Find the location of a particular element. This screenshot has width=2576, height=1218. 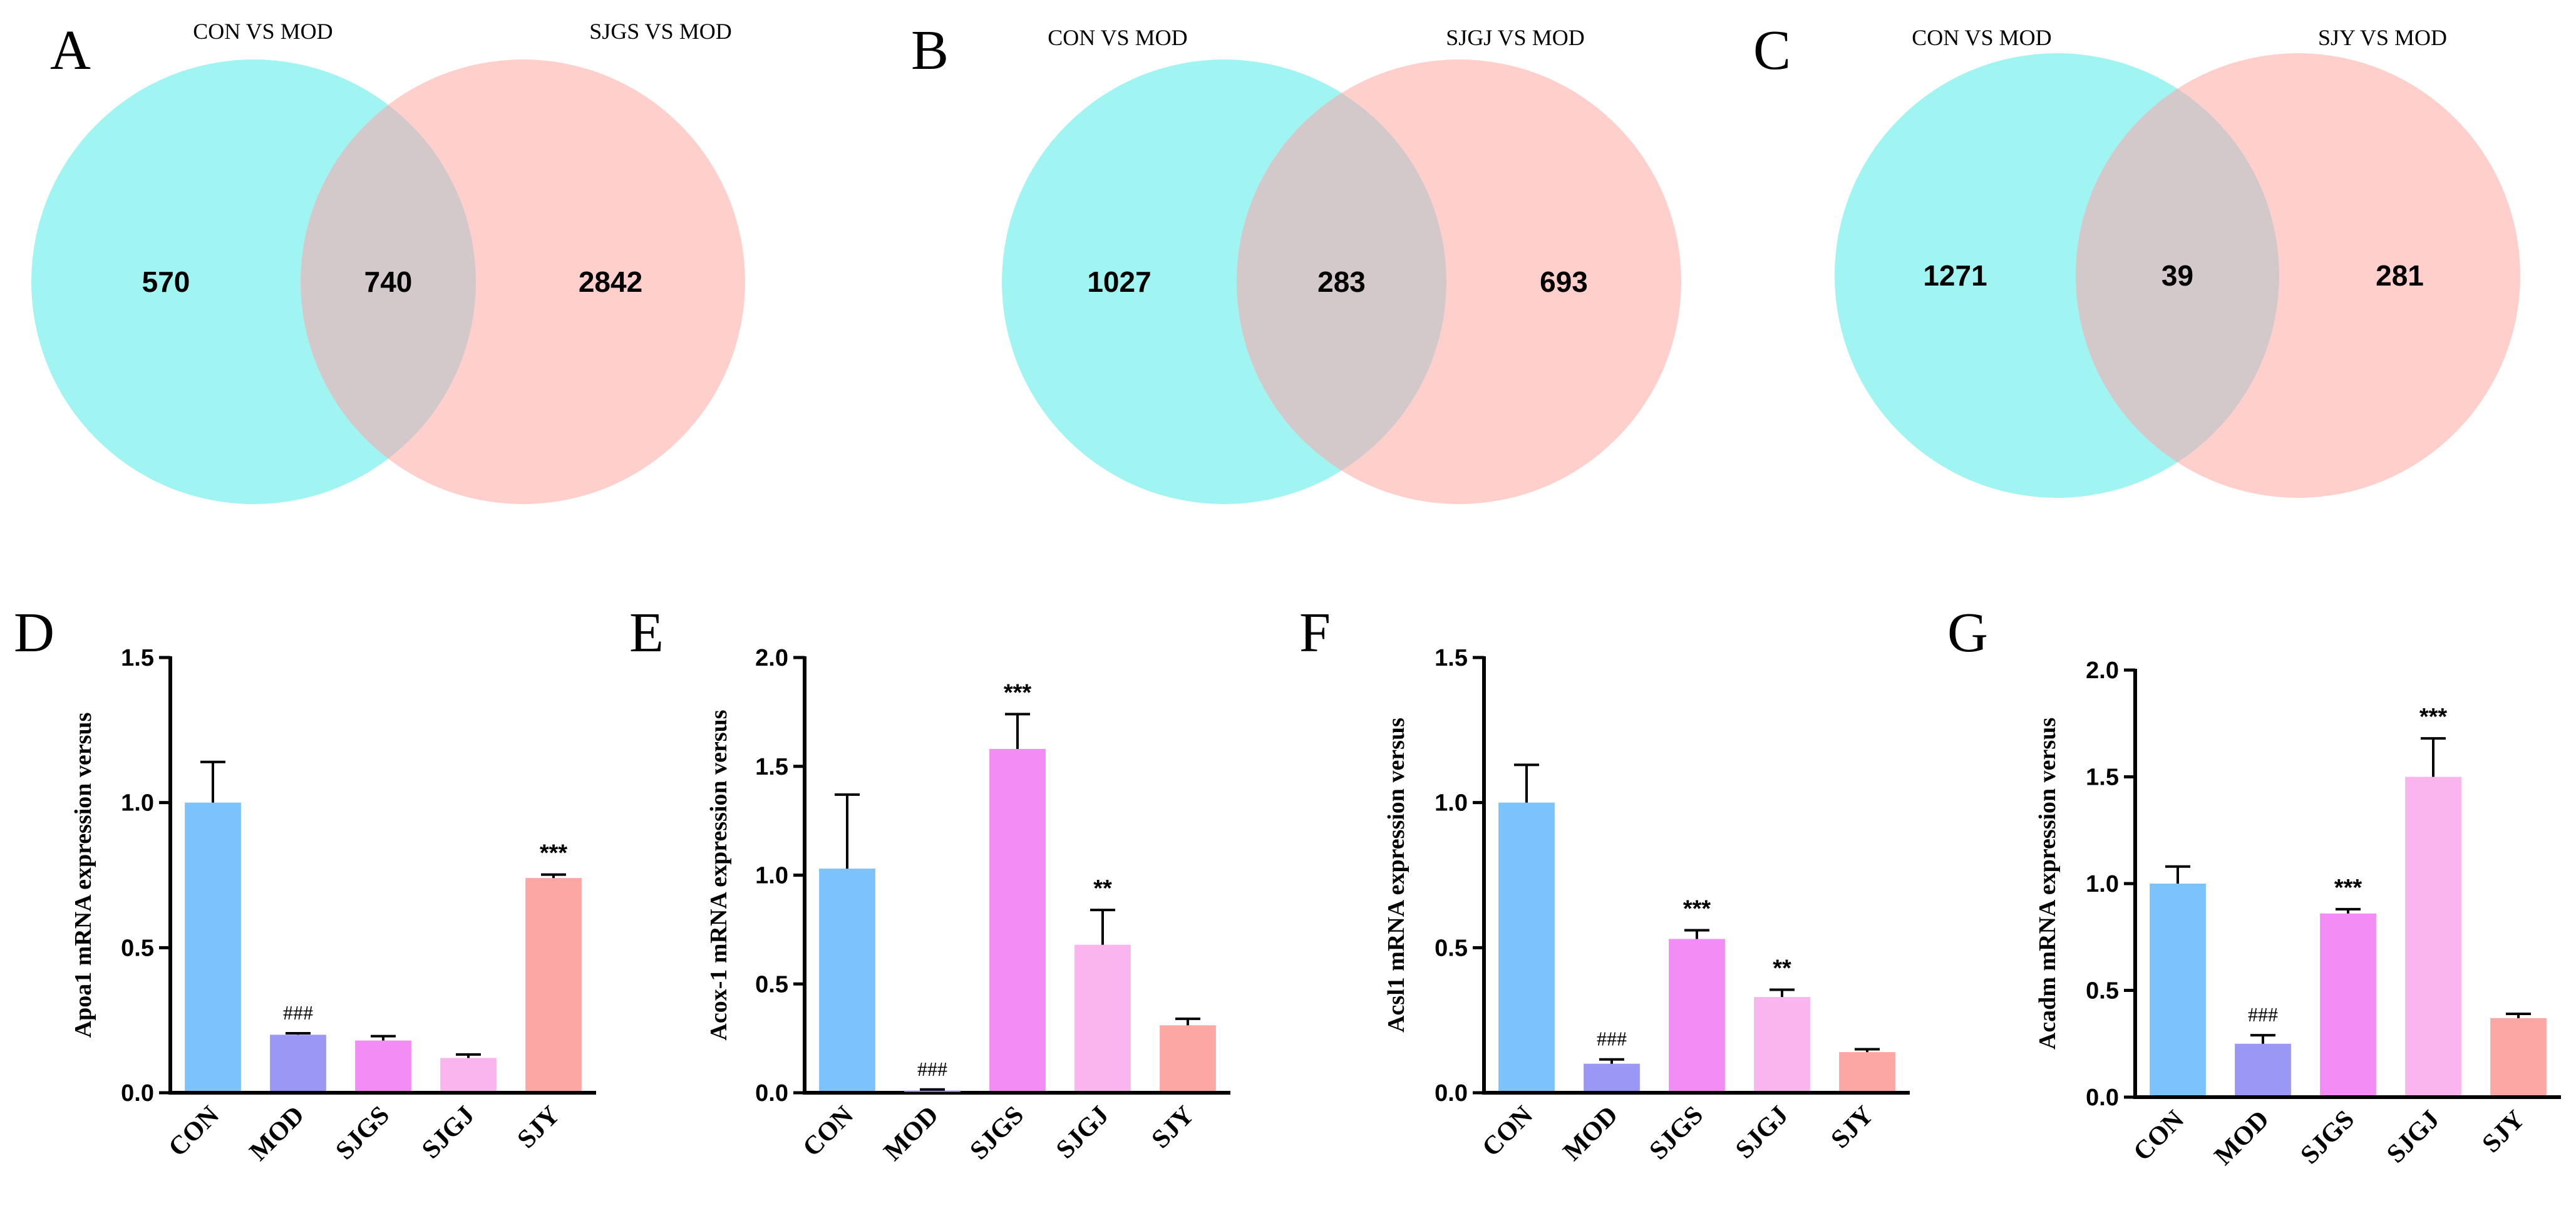

y-tick-label: 2.0 is located at coordinates (771, 658).